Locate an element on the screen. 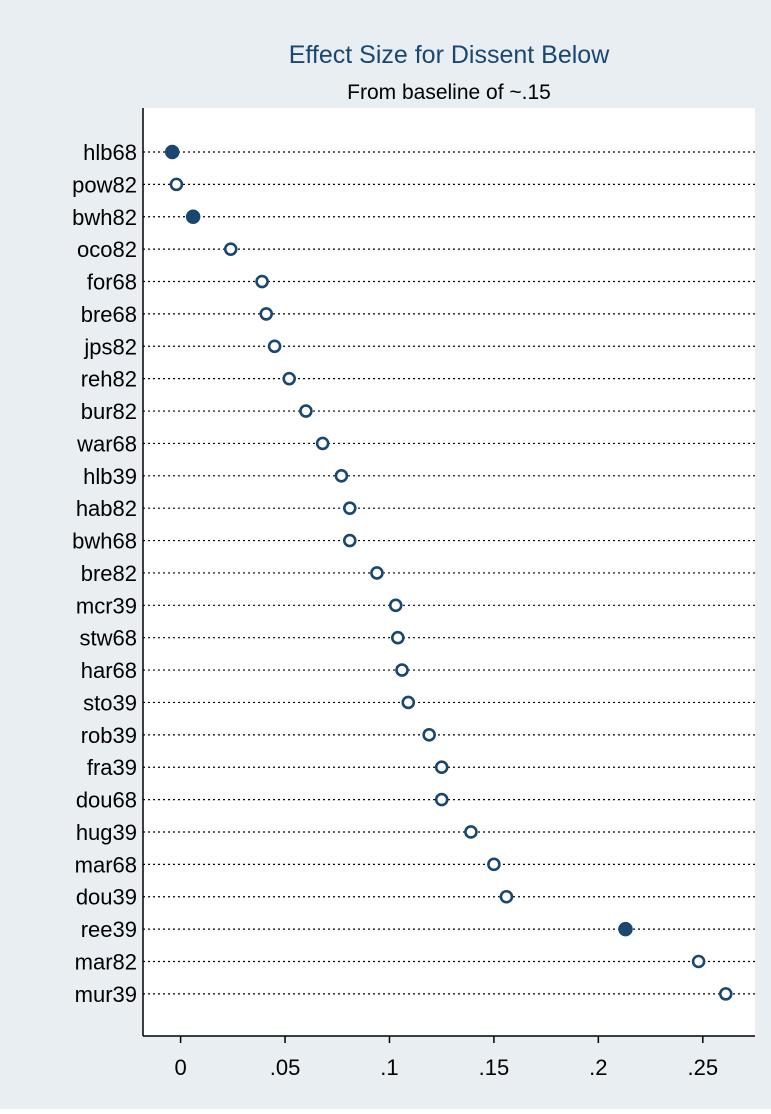  x-tick-label: .15 is located at coordinates (494, 1067).